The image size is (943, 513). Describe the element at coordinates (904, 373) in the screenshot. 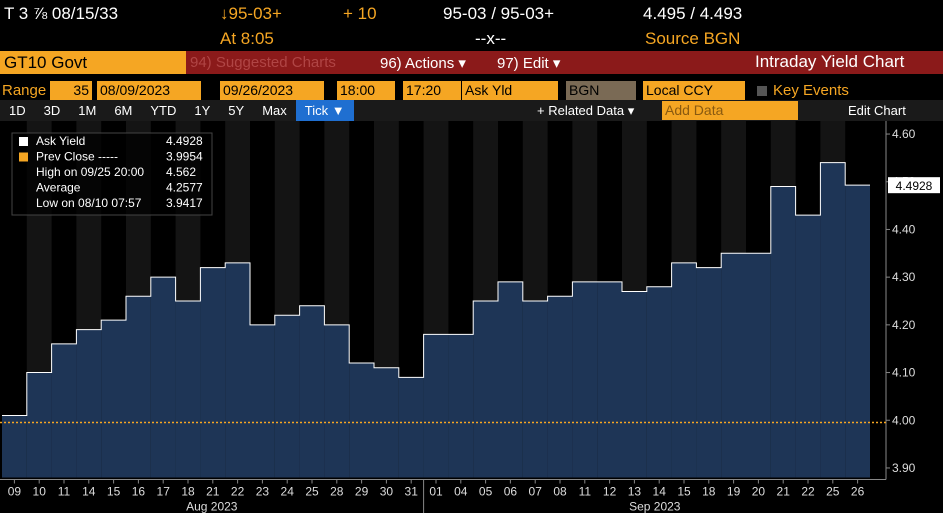

I see `y-tick-label: 4.10` at that location.